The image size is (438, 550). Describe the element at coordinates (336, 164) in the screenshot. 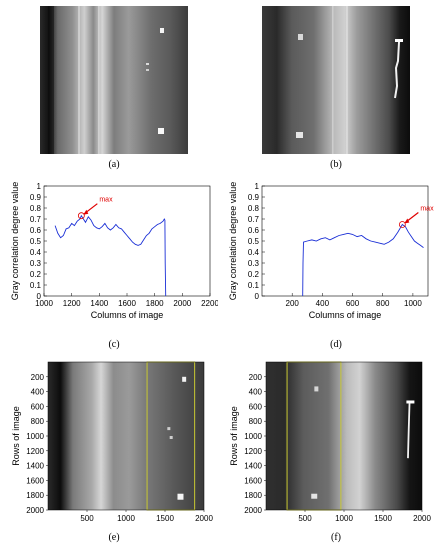

I see `caption-b: (b)` at that location.